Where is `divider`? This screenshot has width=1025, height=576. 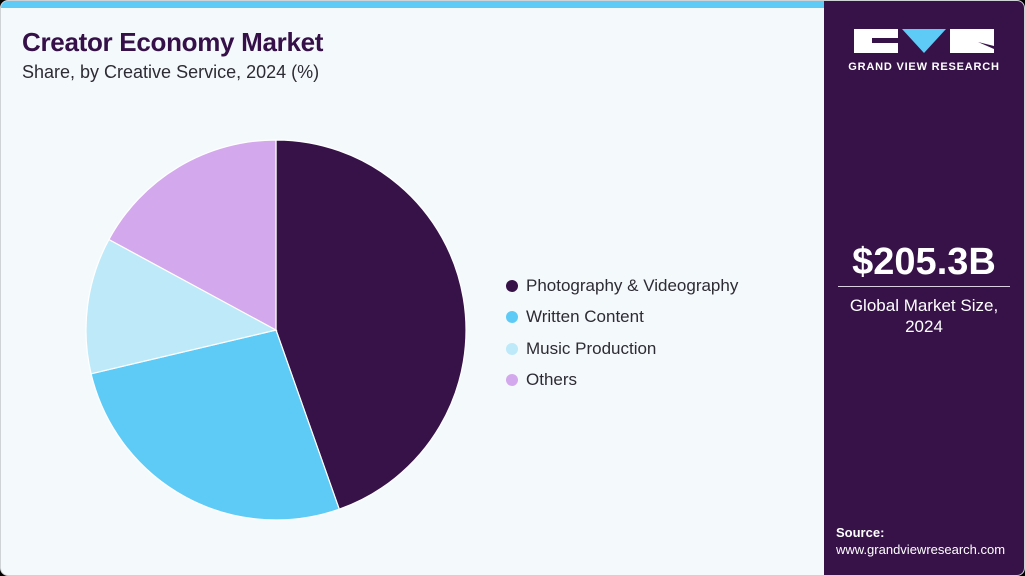
divider is located at coordinates (924, 286).